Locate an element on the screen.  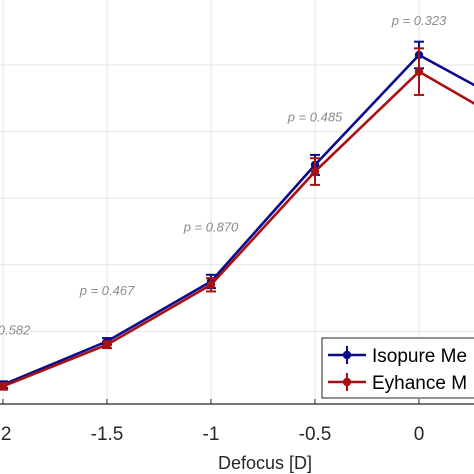
plot-frame is located at coordinates (237, 402).